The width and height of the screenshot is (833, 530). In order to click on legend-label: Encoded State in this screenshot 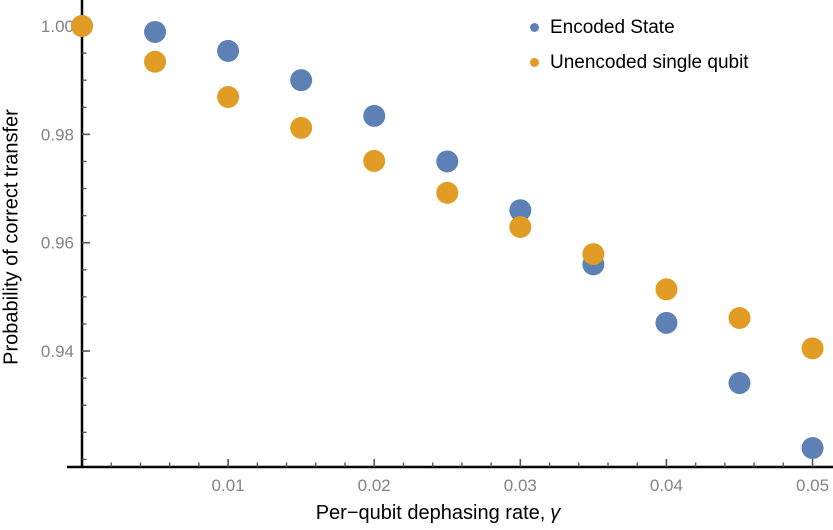, I will do `click(612, 27)`.